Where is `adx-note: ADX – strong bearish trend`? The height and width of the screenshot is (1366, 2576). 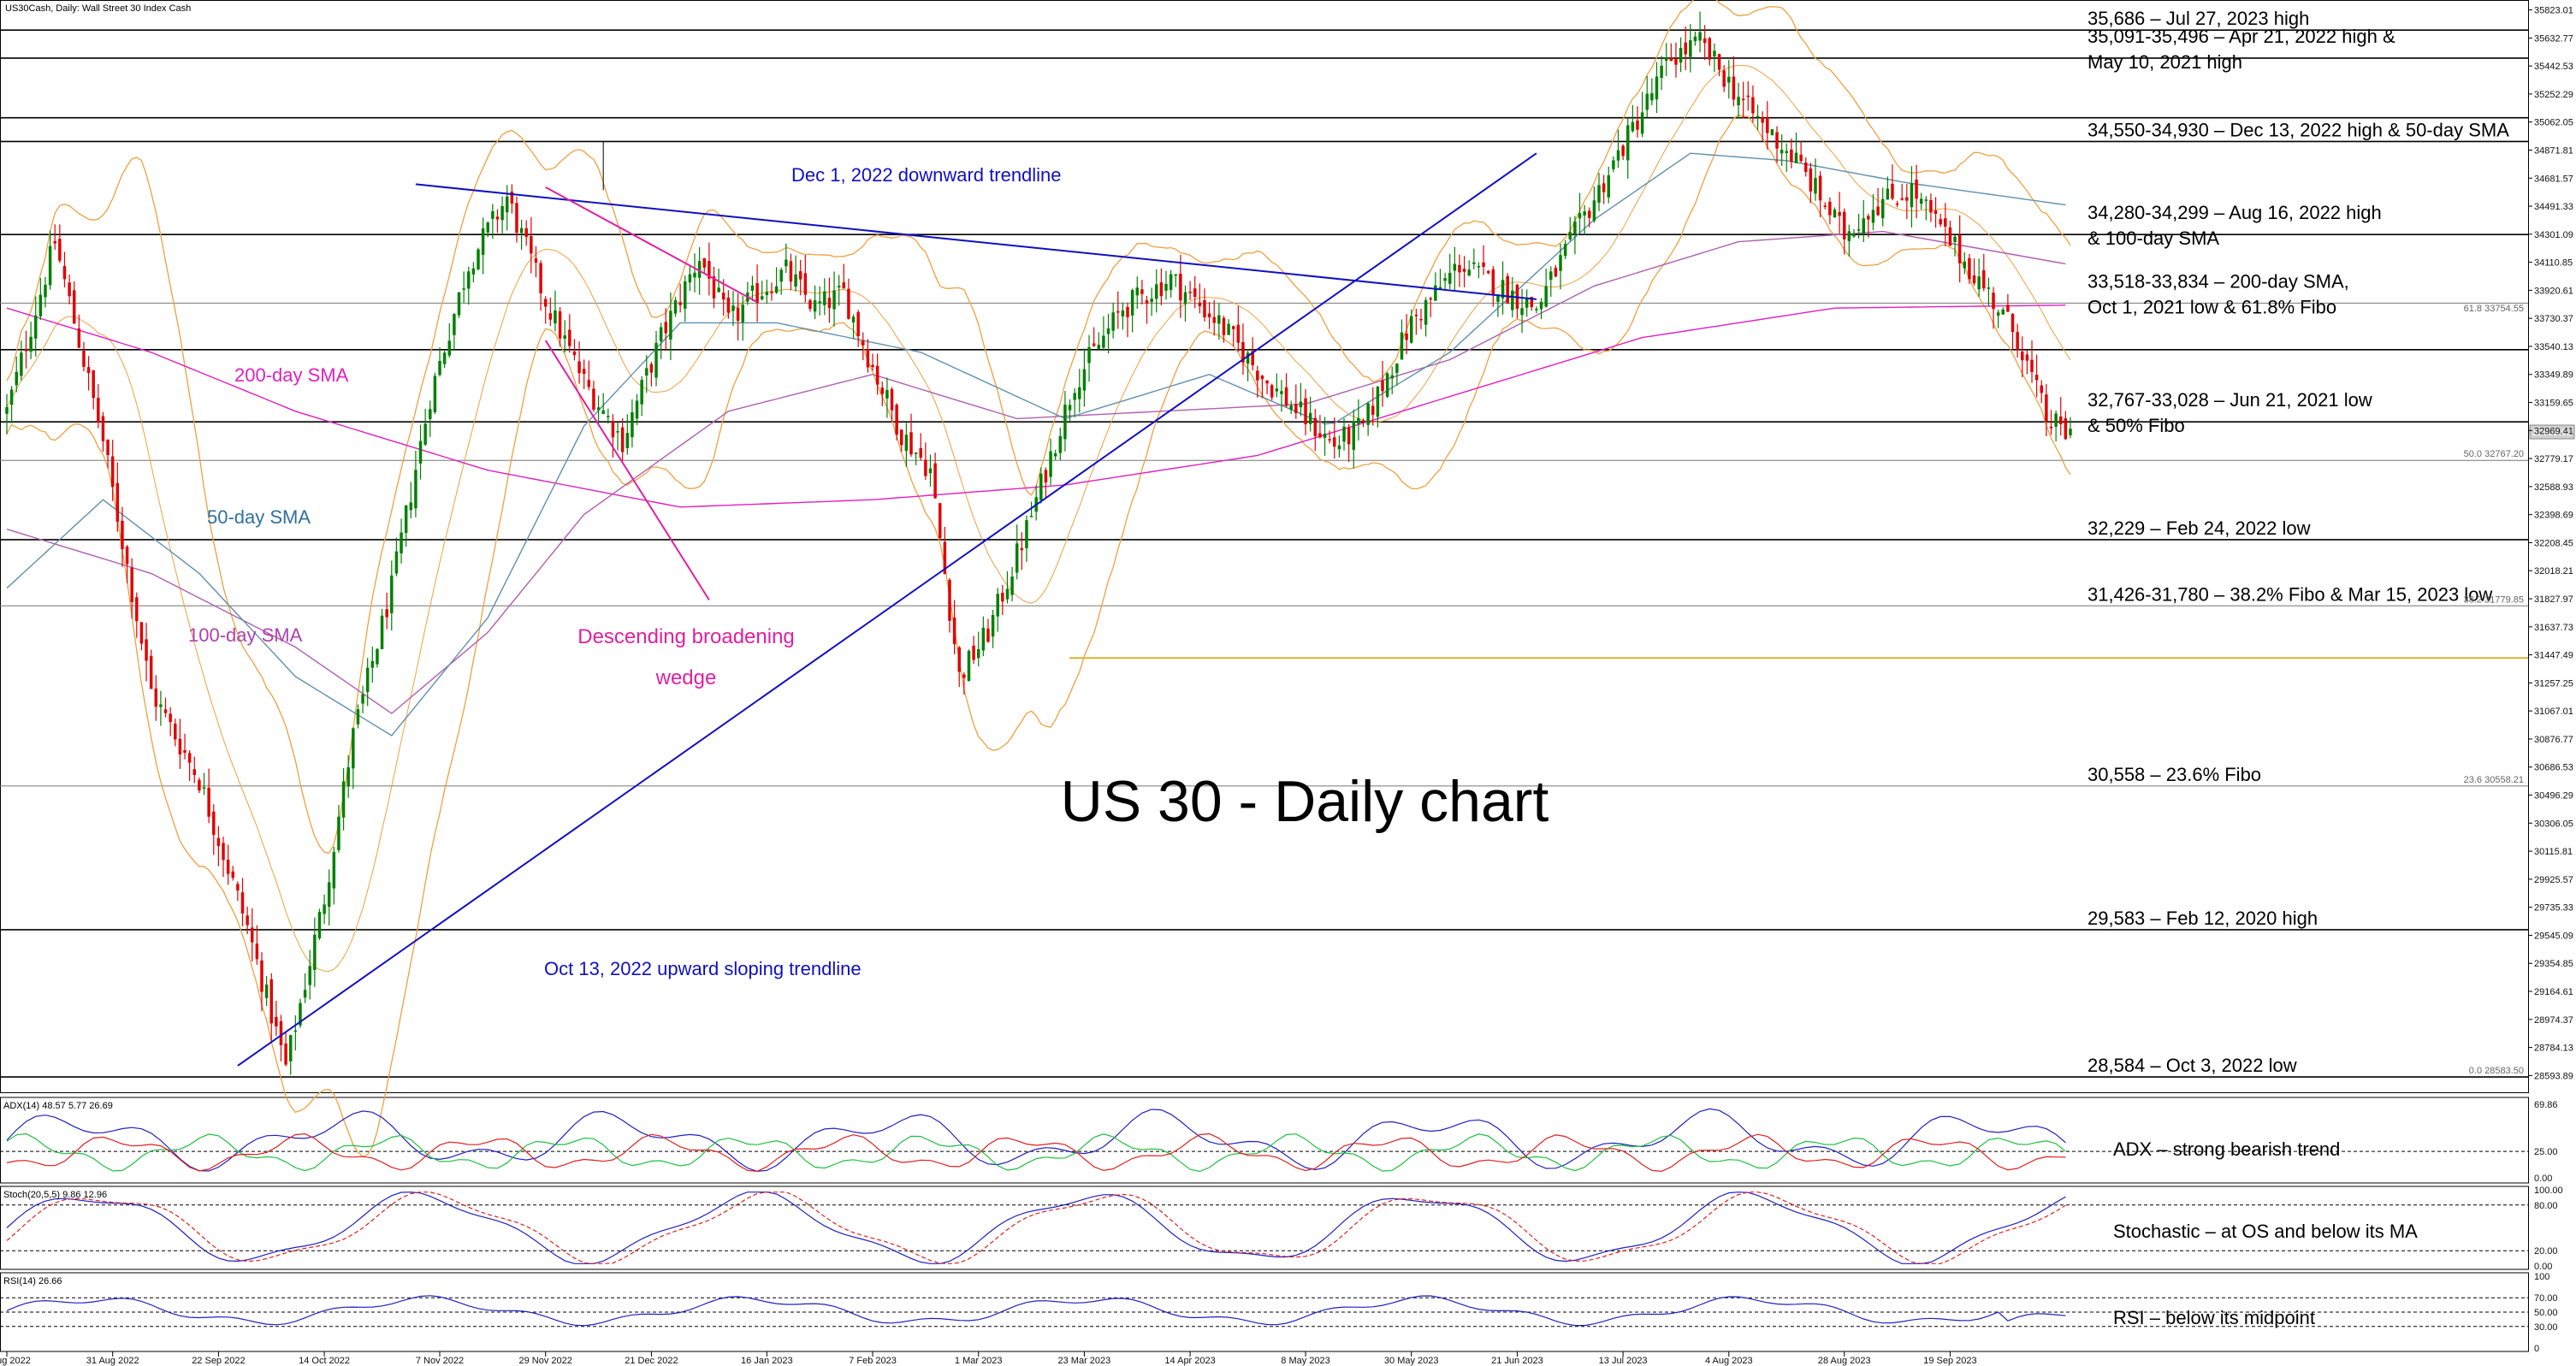 adx-note: ADX – strong bearish trend is located at coordinates (2227, 1149).